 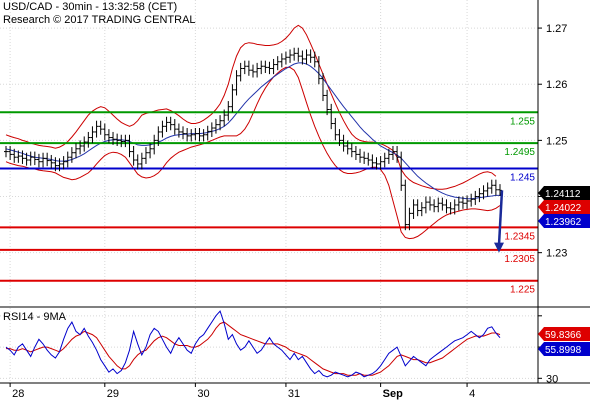 What do you see at coordinates (90, 7) in the screenshot?
I see `chart-title: USD/CAD - 30min - 13:32:58 (CET)` at bounding box center [90, 7].